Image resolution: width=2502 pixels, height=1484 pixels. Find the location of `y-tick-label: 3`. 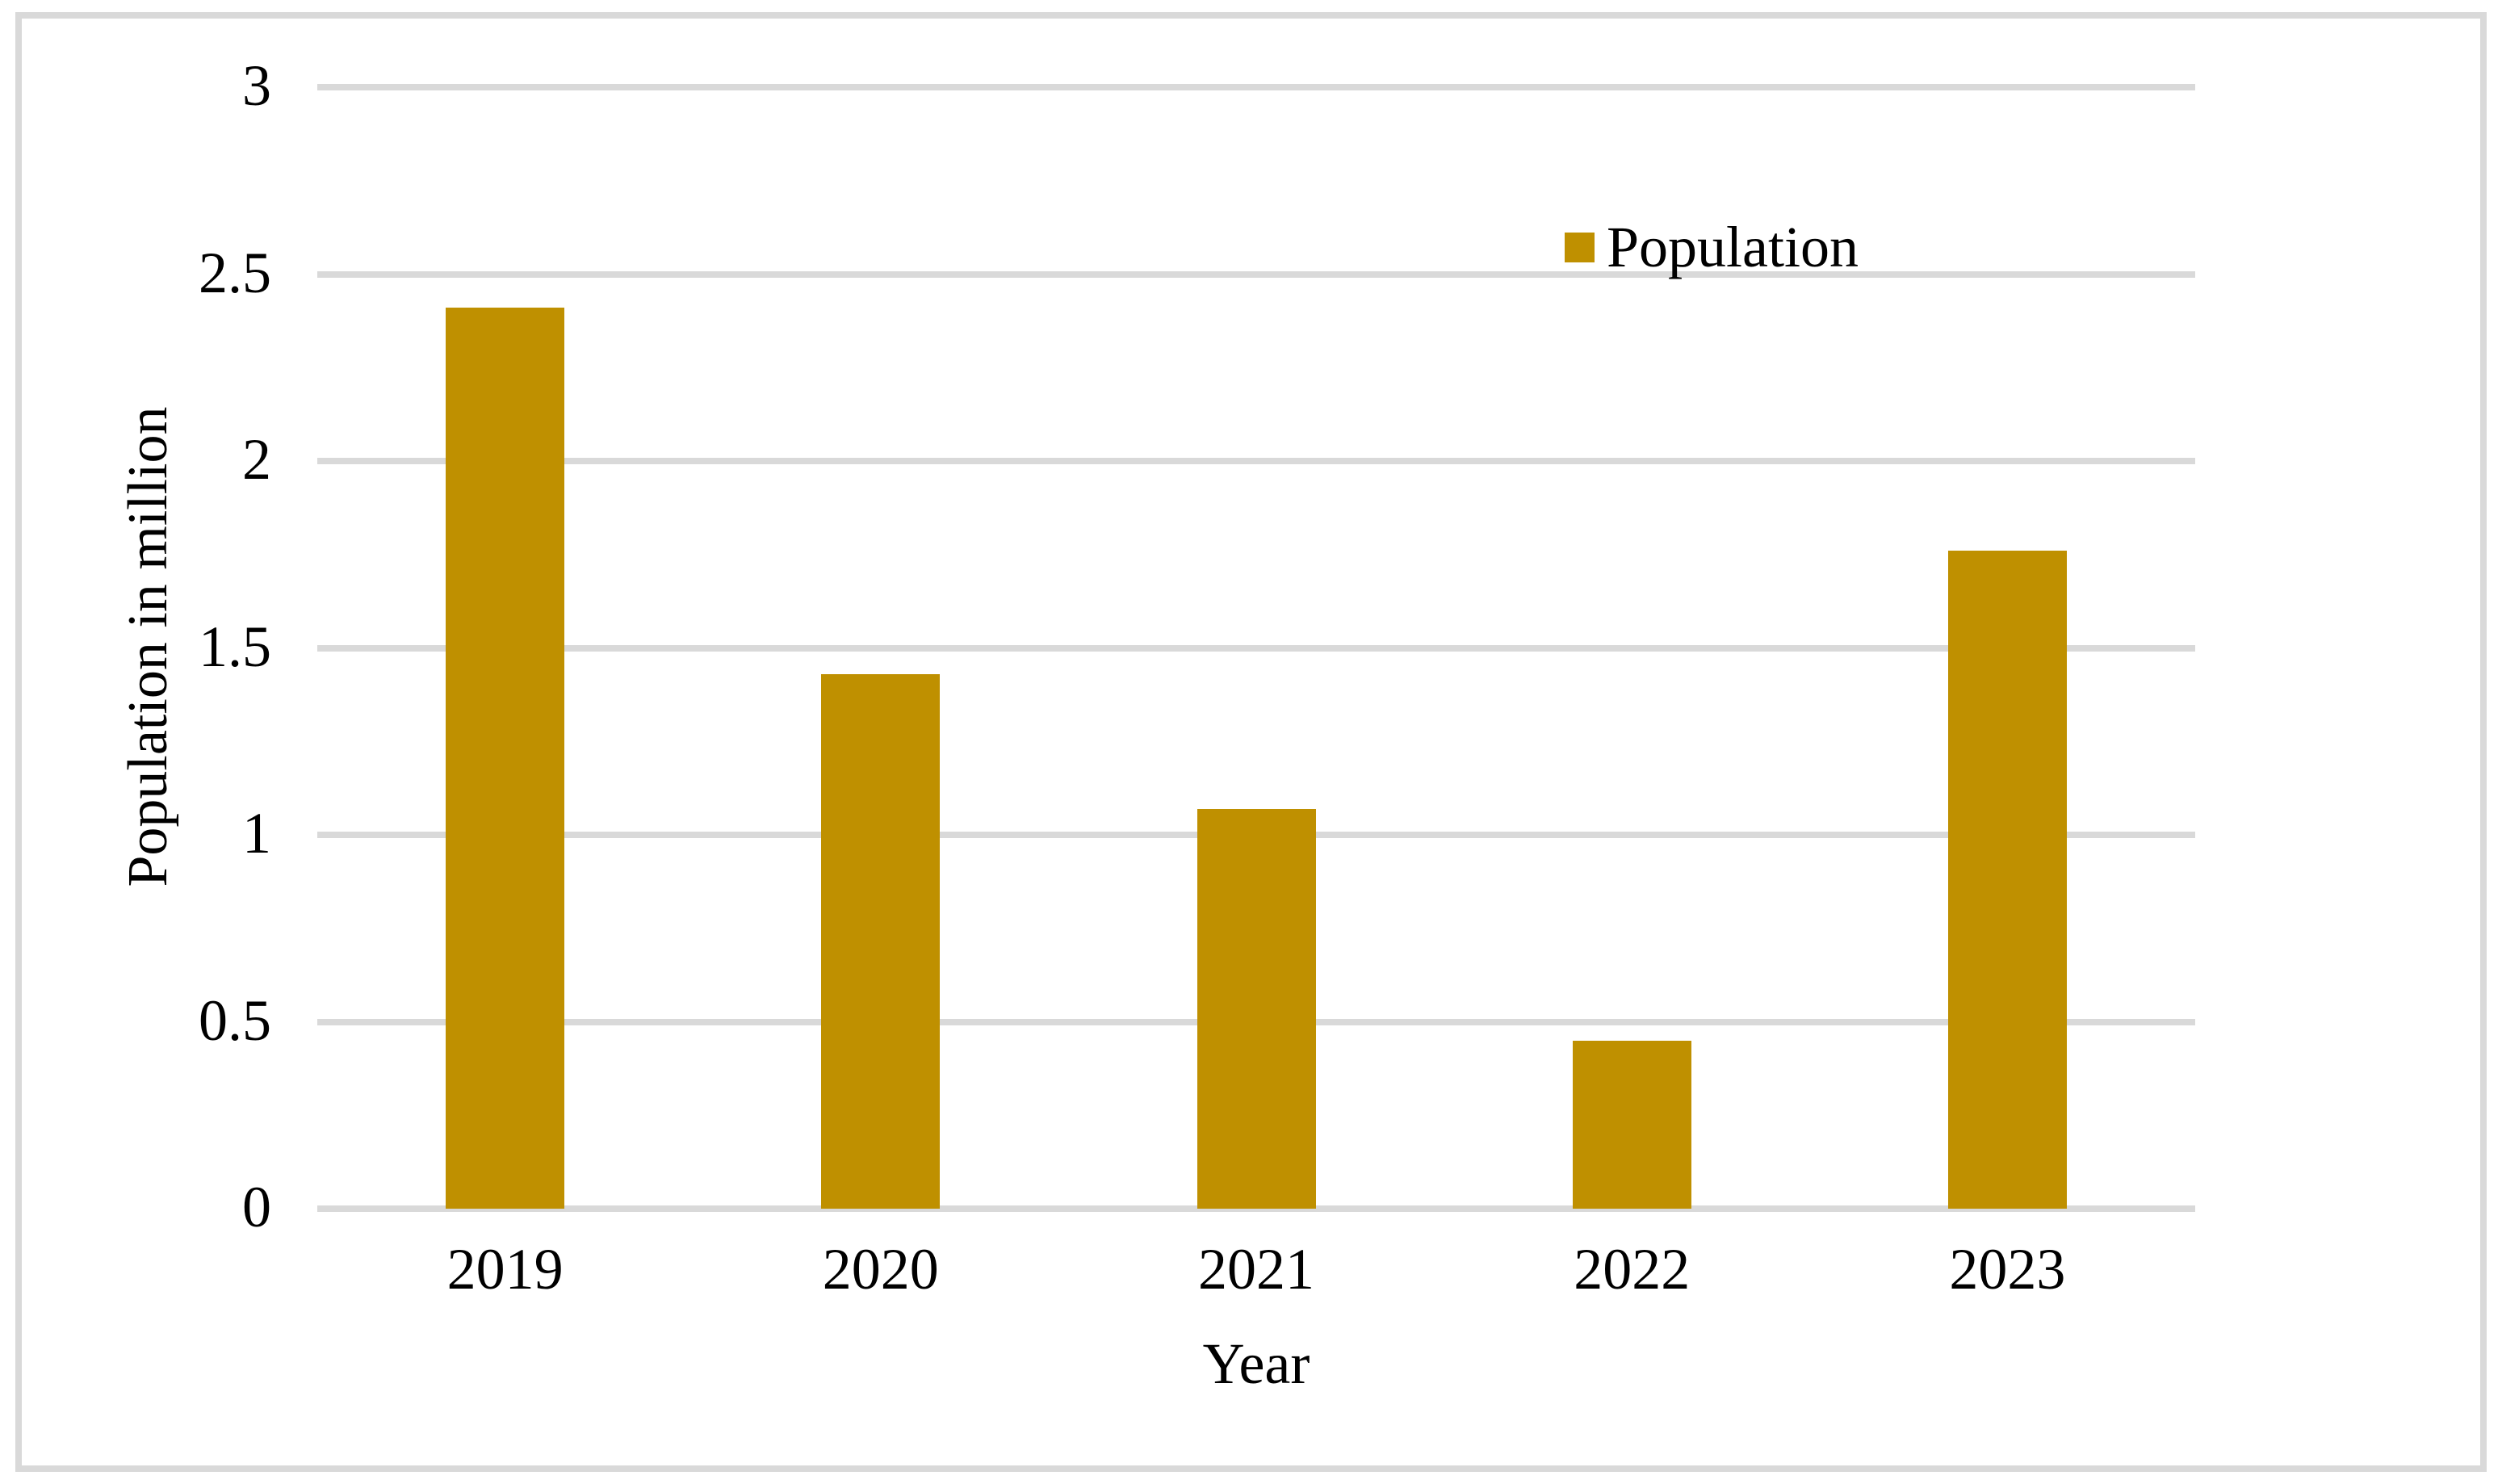

y-tick-label: 3 is located at coordinates (256, 85).